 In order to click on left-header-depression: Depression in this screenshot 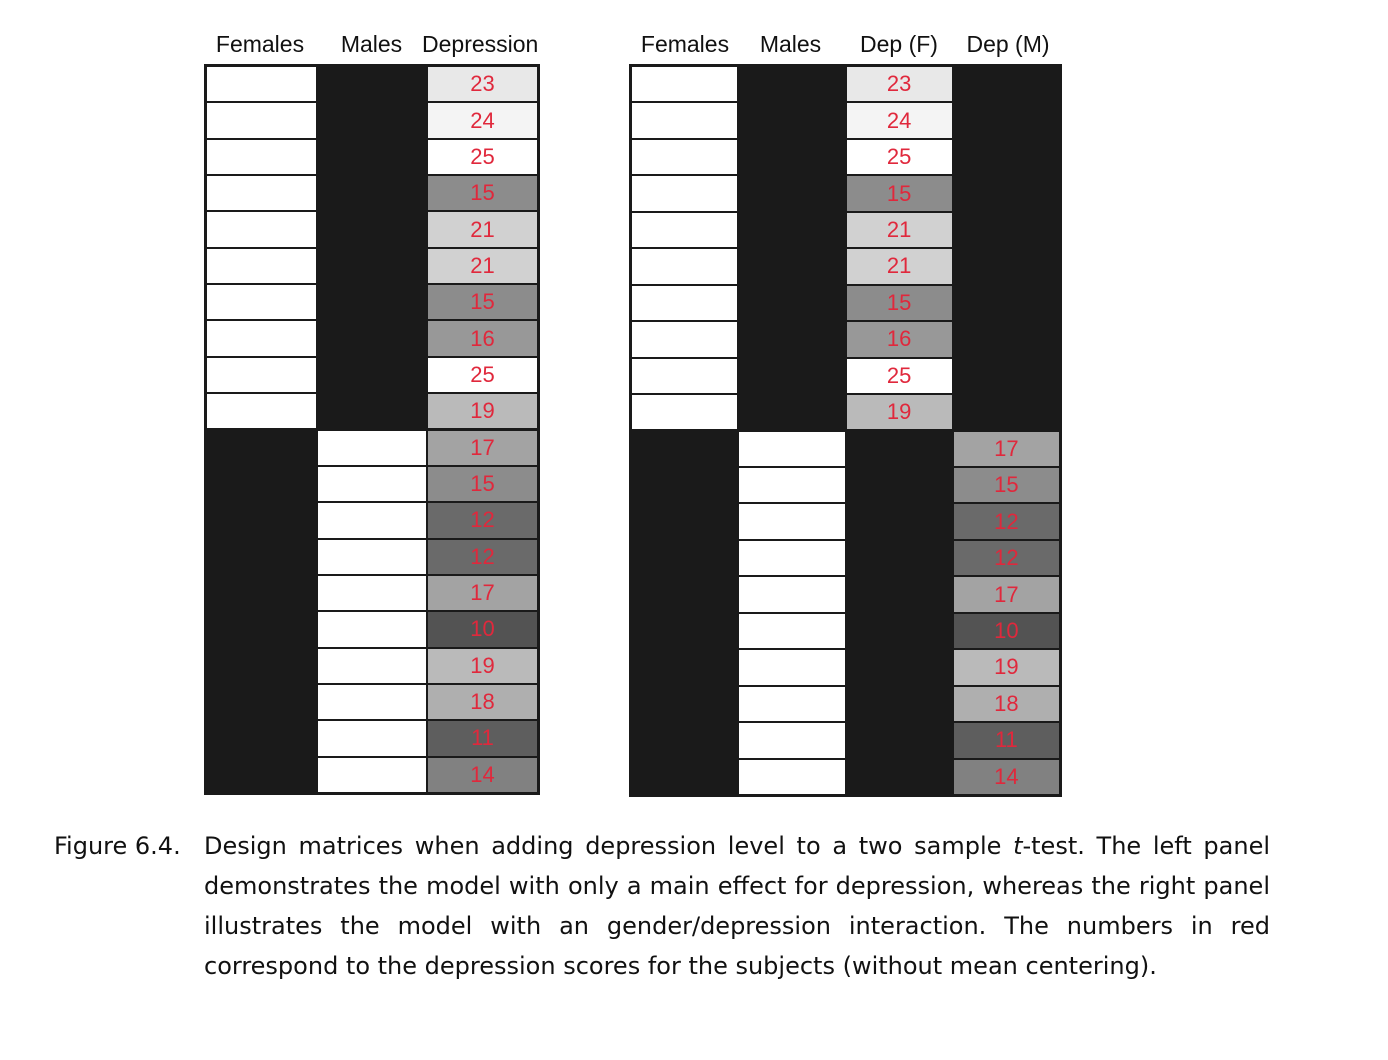, I will do `click(480, 44)`.